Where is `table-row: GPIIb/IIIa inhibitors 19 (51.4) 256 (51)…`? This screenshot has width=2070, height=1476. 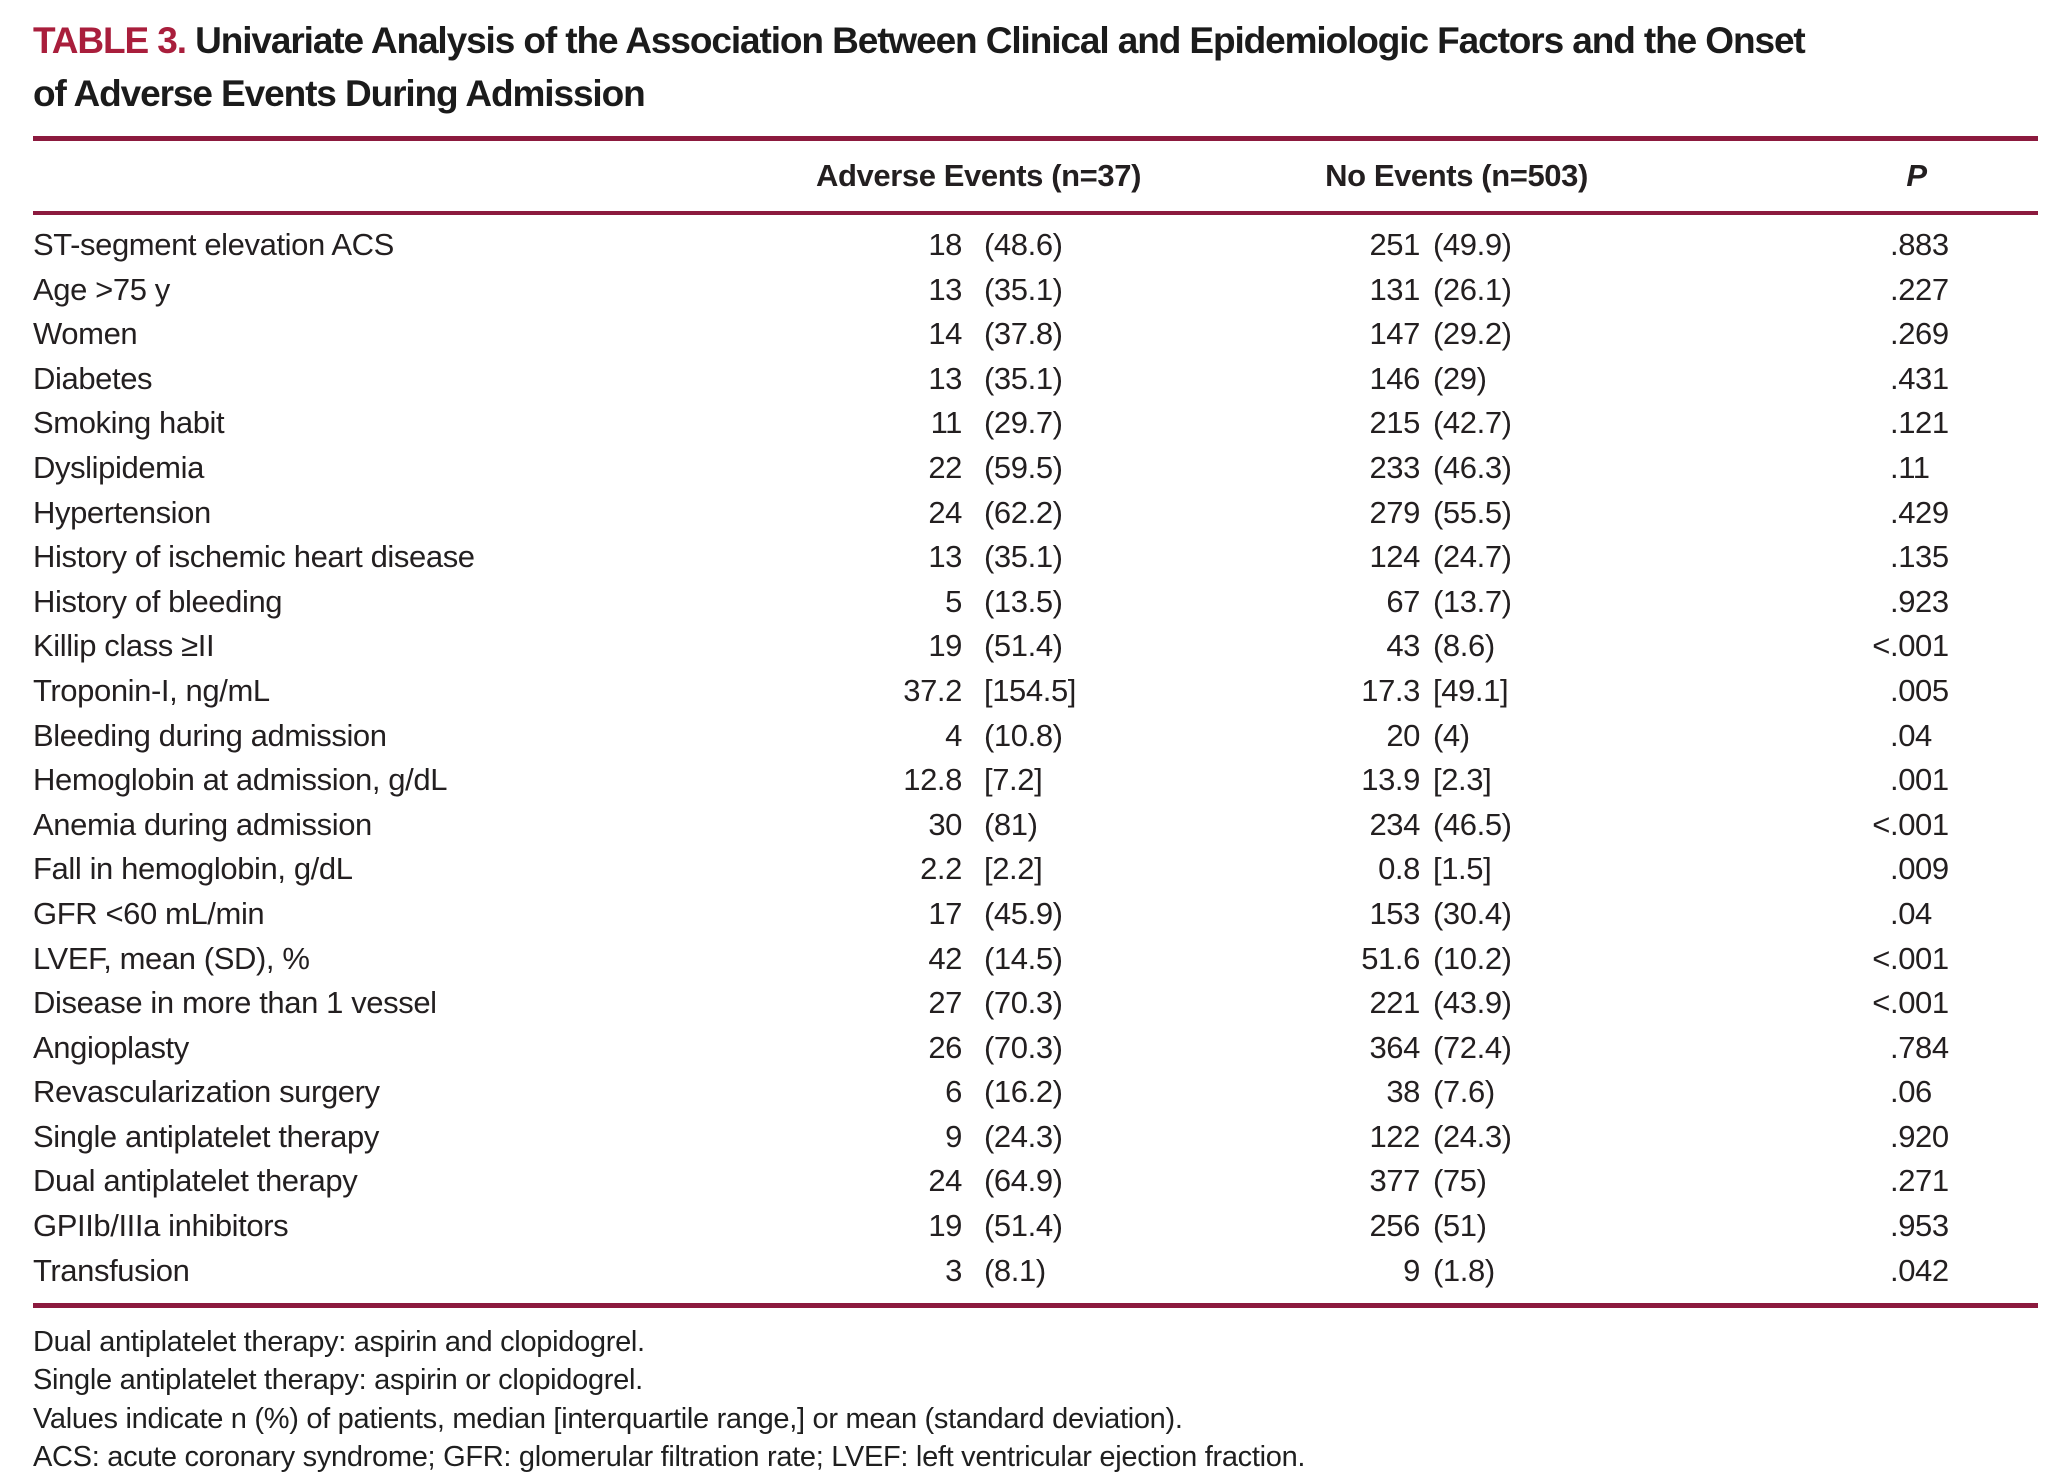
table-row: GPIIb/IIIa inhibitors 19 (51.4) 256 (51)… is located at coordinates (1035, 1226).